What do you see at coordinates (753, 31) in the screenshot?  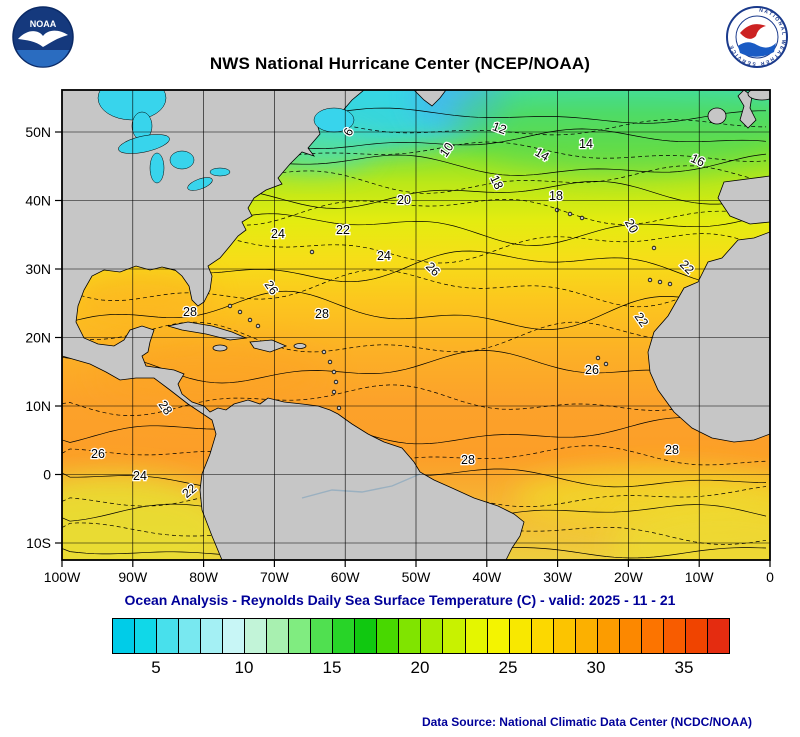 I see `nws-bird-icon` at bounding box center [753, 31].